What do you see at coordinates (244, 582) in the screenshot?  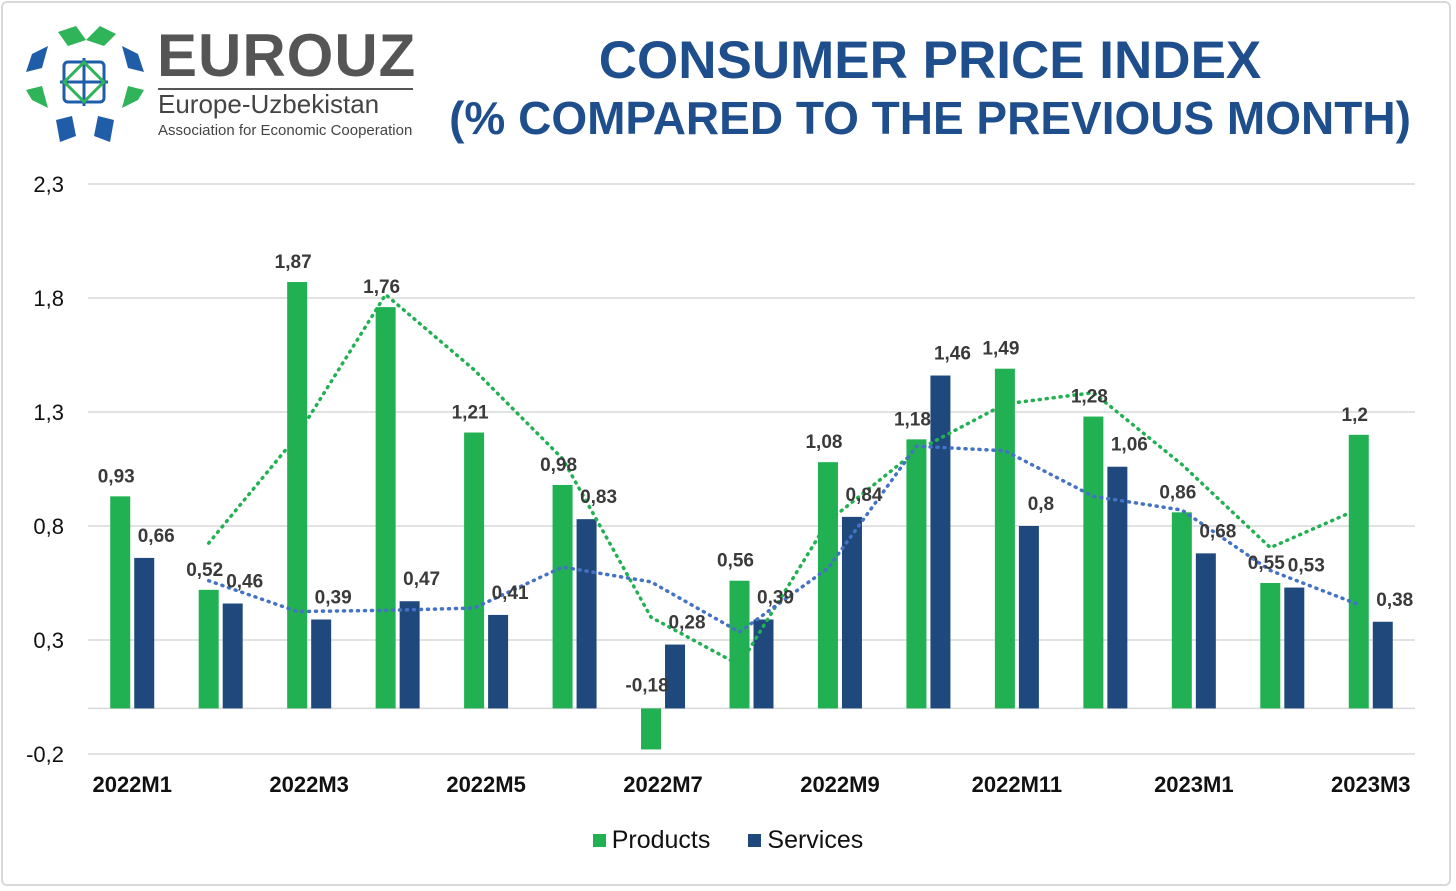 I see `services-data-label: 0,46` at bounding box center [244, 582].